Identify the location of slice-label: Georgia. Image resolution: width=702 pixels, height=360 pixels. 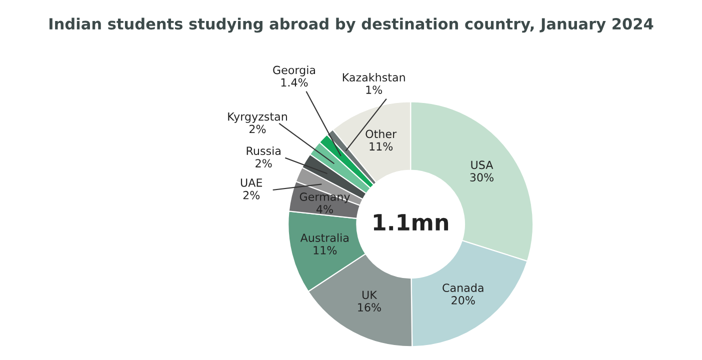
(294, 71).